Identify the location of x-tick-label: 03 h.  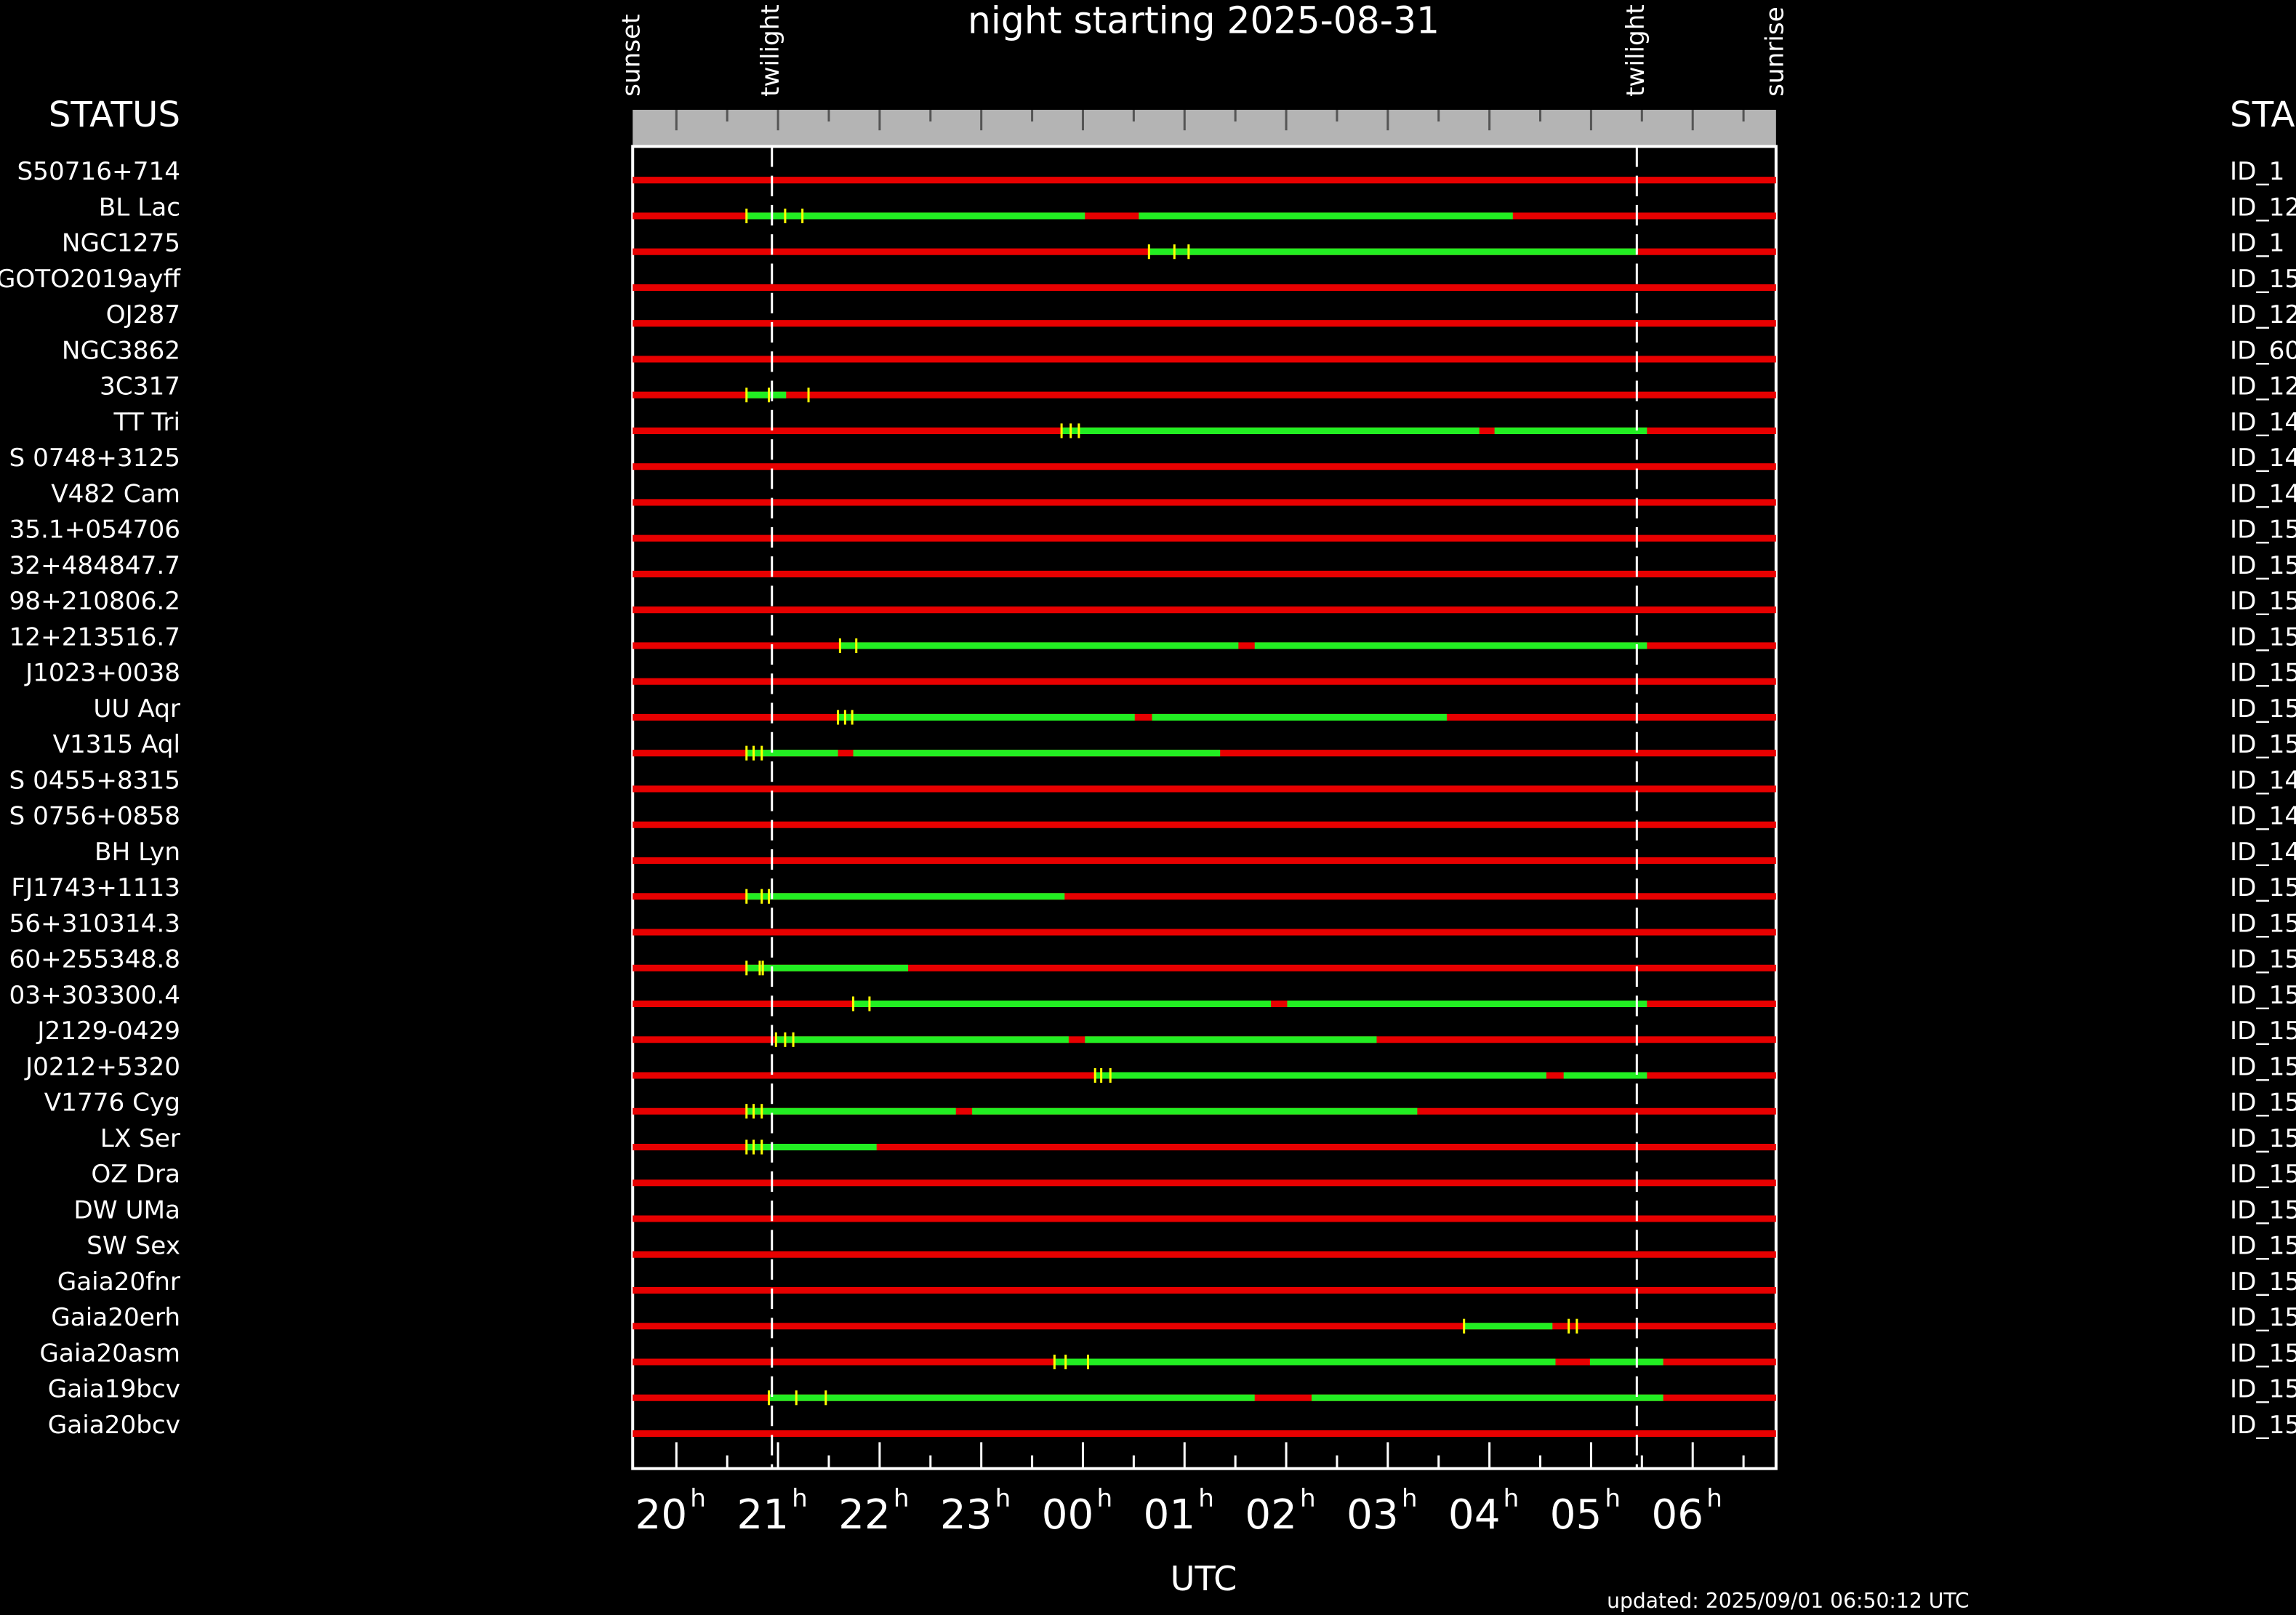
(1381, 1510).